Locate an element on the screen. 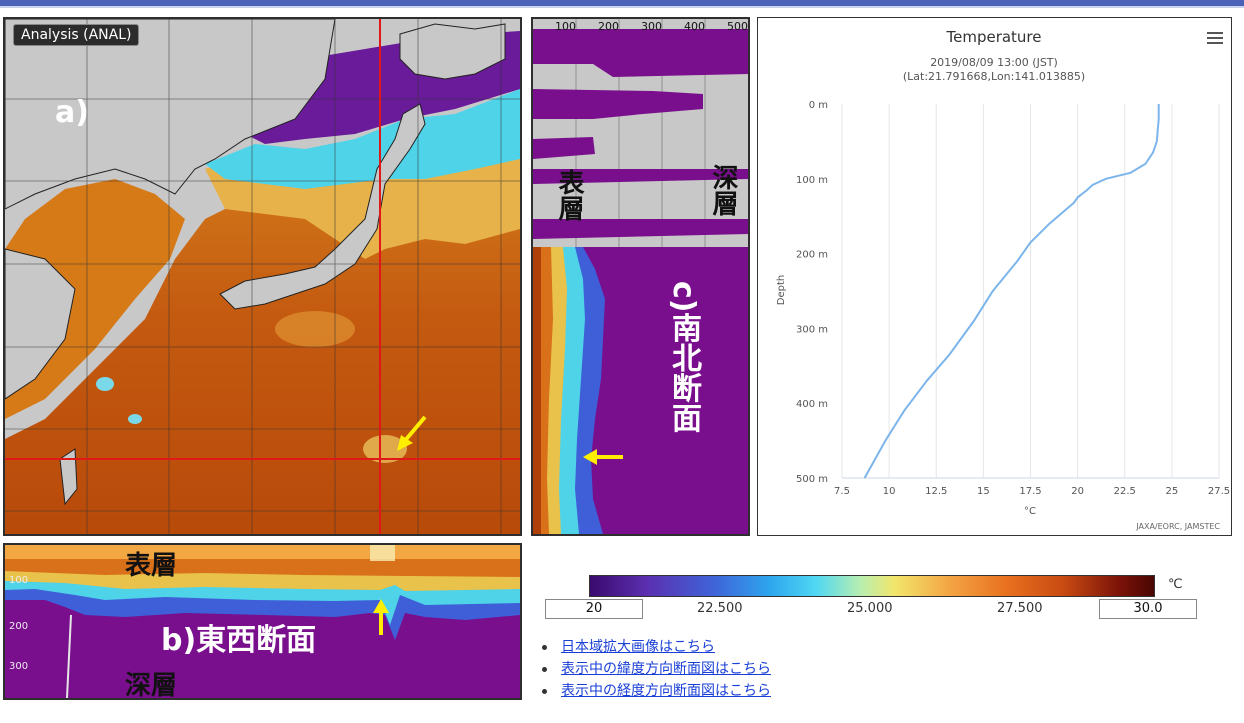 Image resolution: width=1244 pixels, height=723 pixels. x-tick-label: 7.5 is located at coordinates (842, 491).